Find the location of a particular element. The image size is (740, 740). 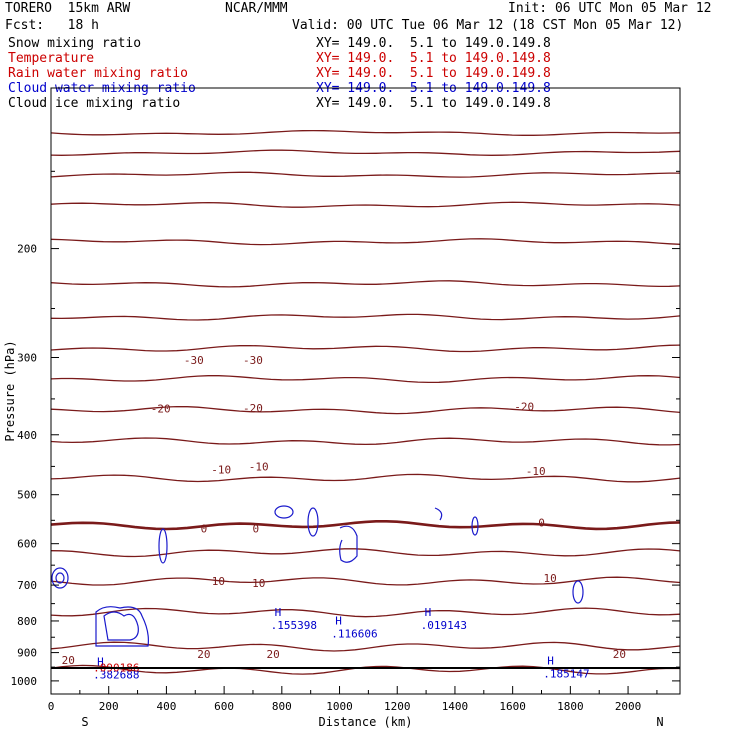

cloud-water-contours is located at coordinates (317, 576).